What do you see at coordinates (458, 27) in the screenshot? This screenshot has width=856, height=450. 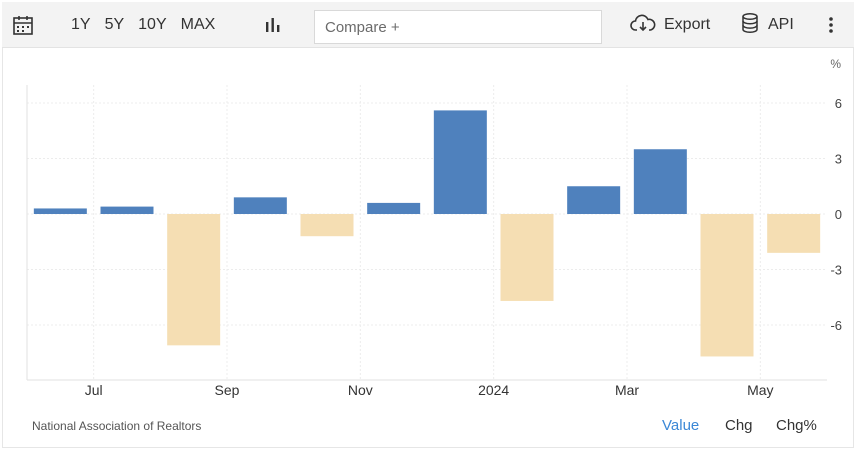 I see `compare-input` at bounding box center [458, 27].